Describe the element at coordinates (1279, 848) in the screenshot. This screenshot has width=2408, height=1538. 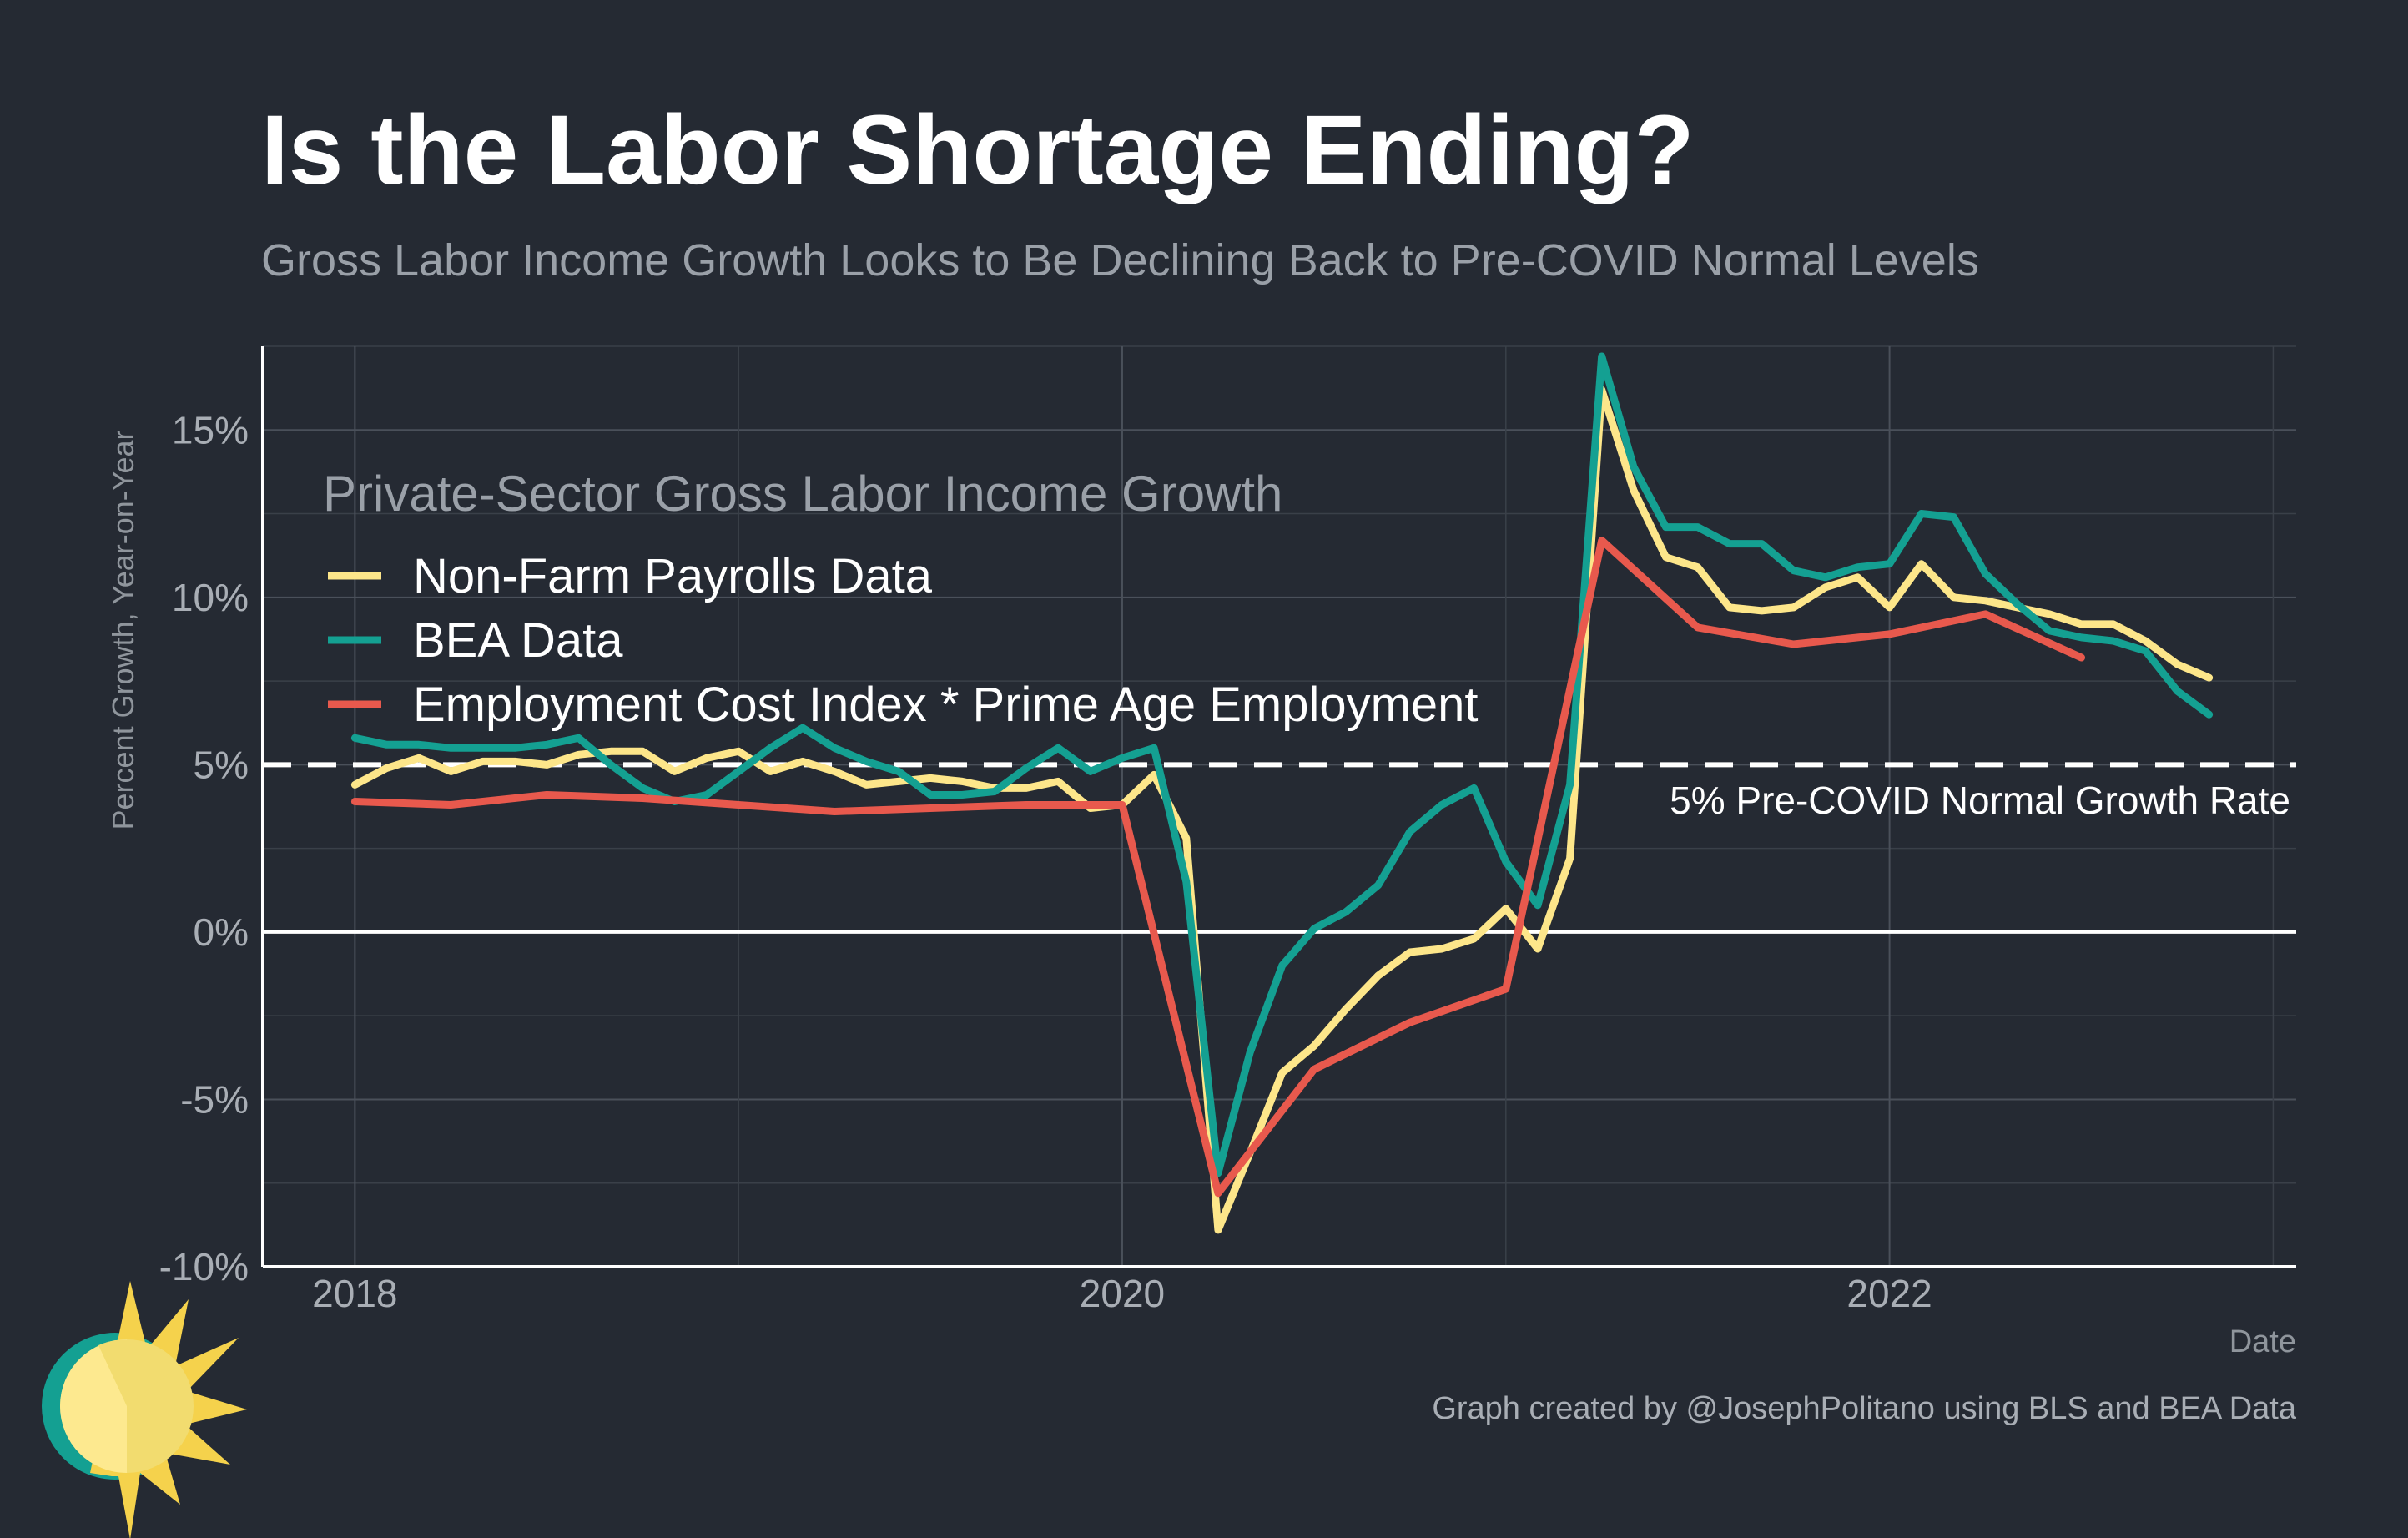
I see `reference-lines` at that location.